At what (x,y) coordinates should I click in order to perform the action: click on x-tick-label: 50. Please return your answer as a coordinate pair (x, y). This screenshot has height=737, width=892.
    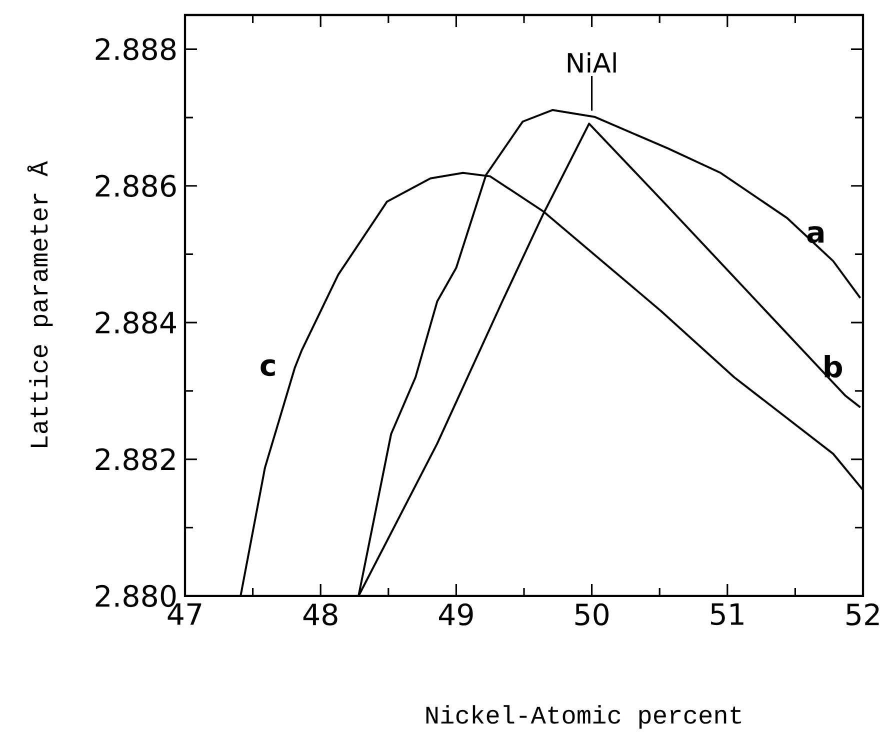
    Looking at the image, I should click on (592, 614).